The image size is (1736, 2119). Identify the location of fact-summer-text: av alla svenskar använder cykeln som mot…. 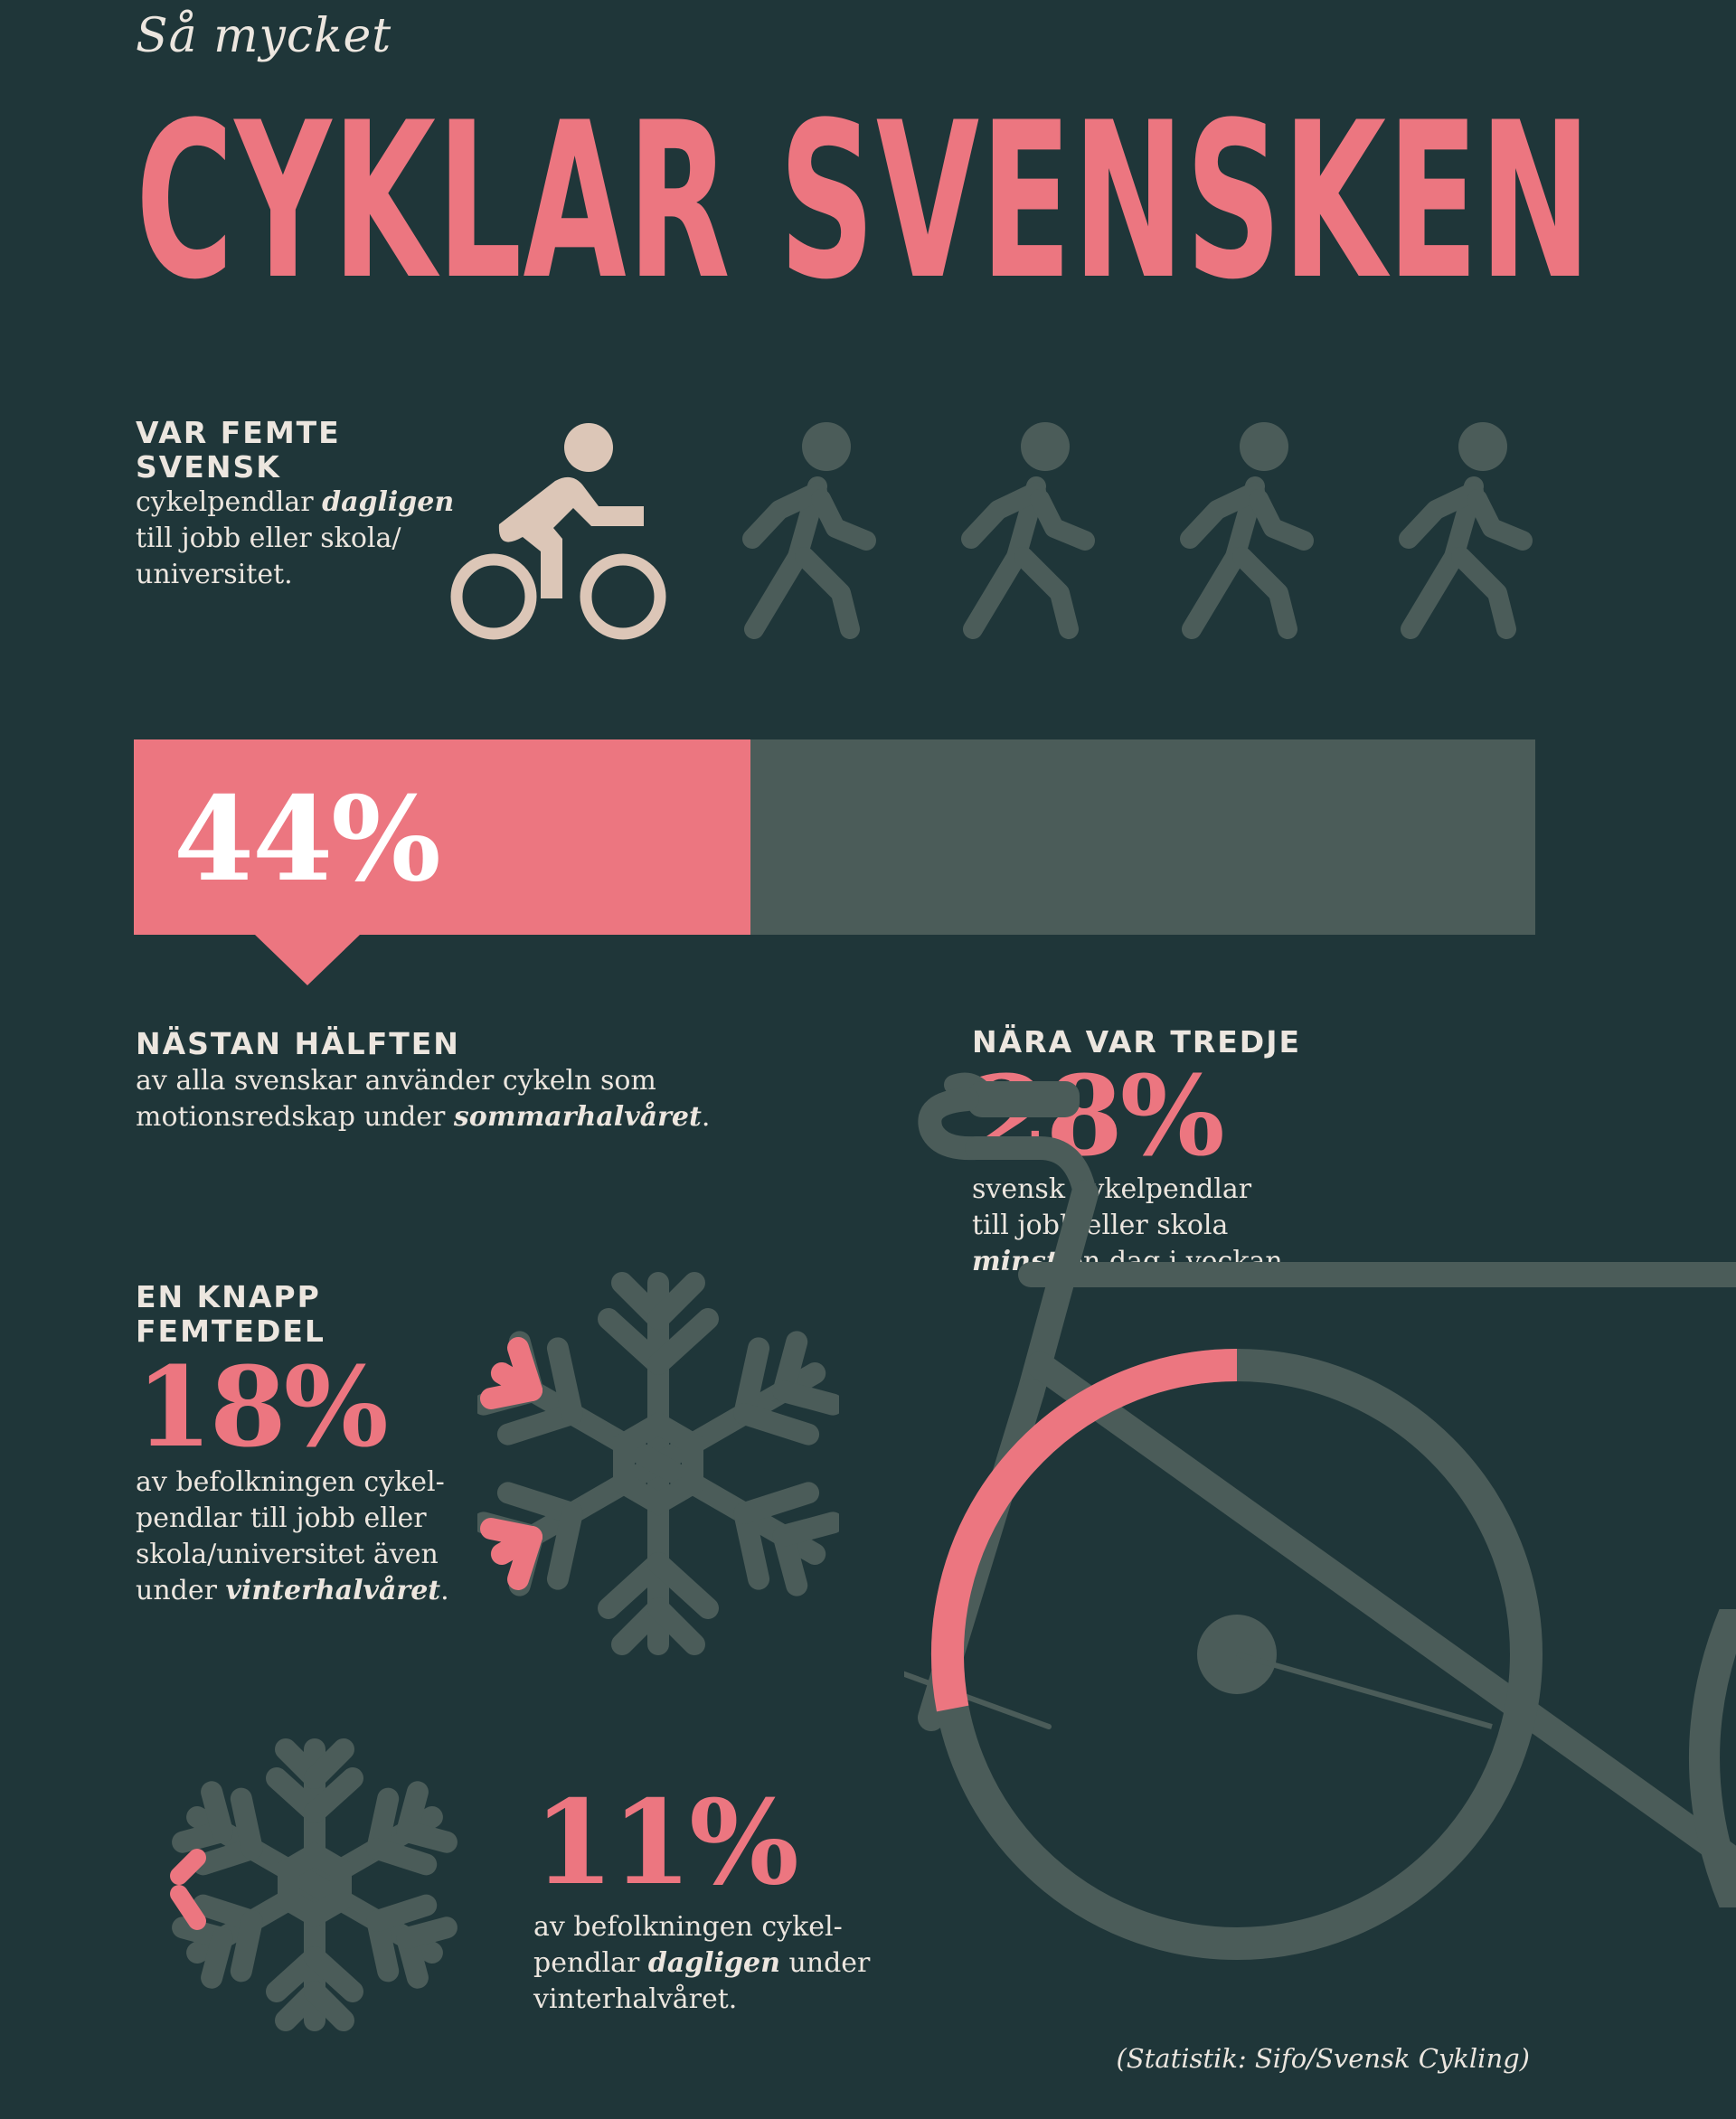
(424, 1099).